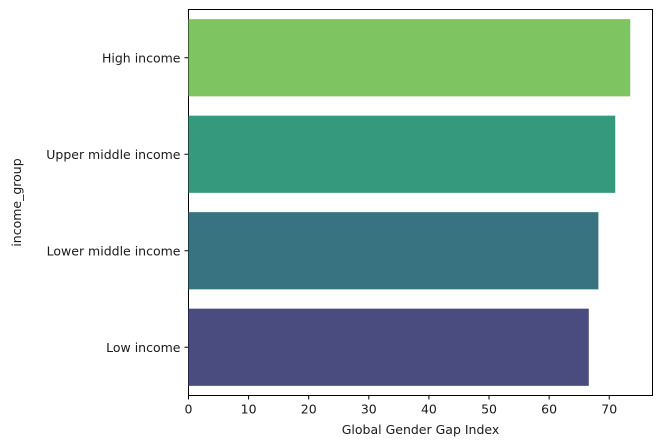 The height and width of the screenshot is (448, 663). Describe the element at coordinates (141, 57) in the screenshot. I see `y-tick-label: High income` at that location.